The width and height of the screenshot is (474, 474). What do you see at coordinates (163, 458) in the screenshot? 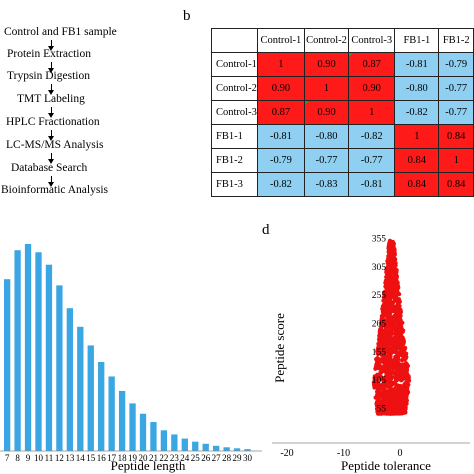
I see `x-tick-label: 22` at bounding box center [163, 458].